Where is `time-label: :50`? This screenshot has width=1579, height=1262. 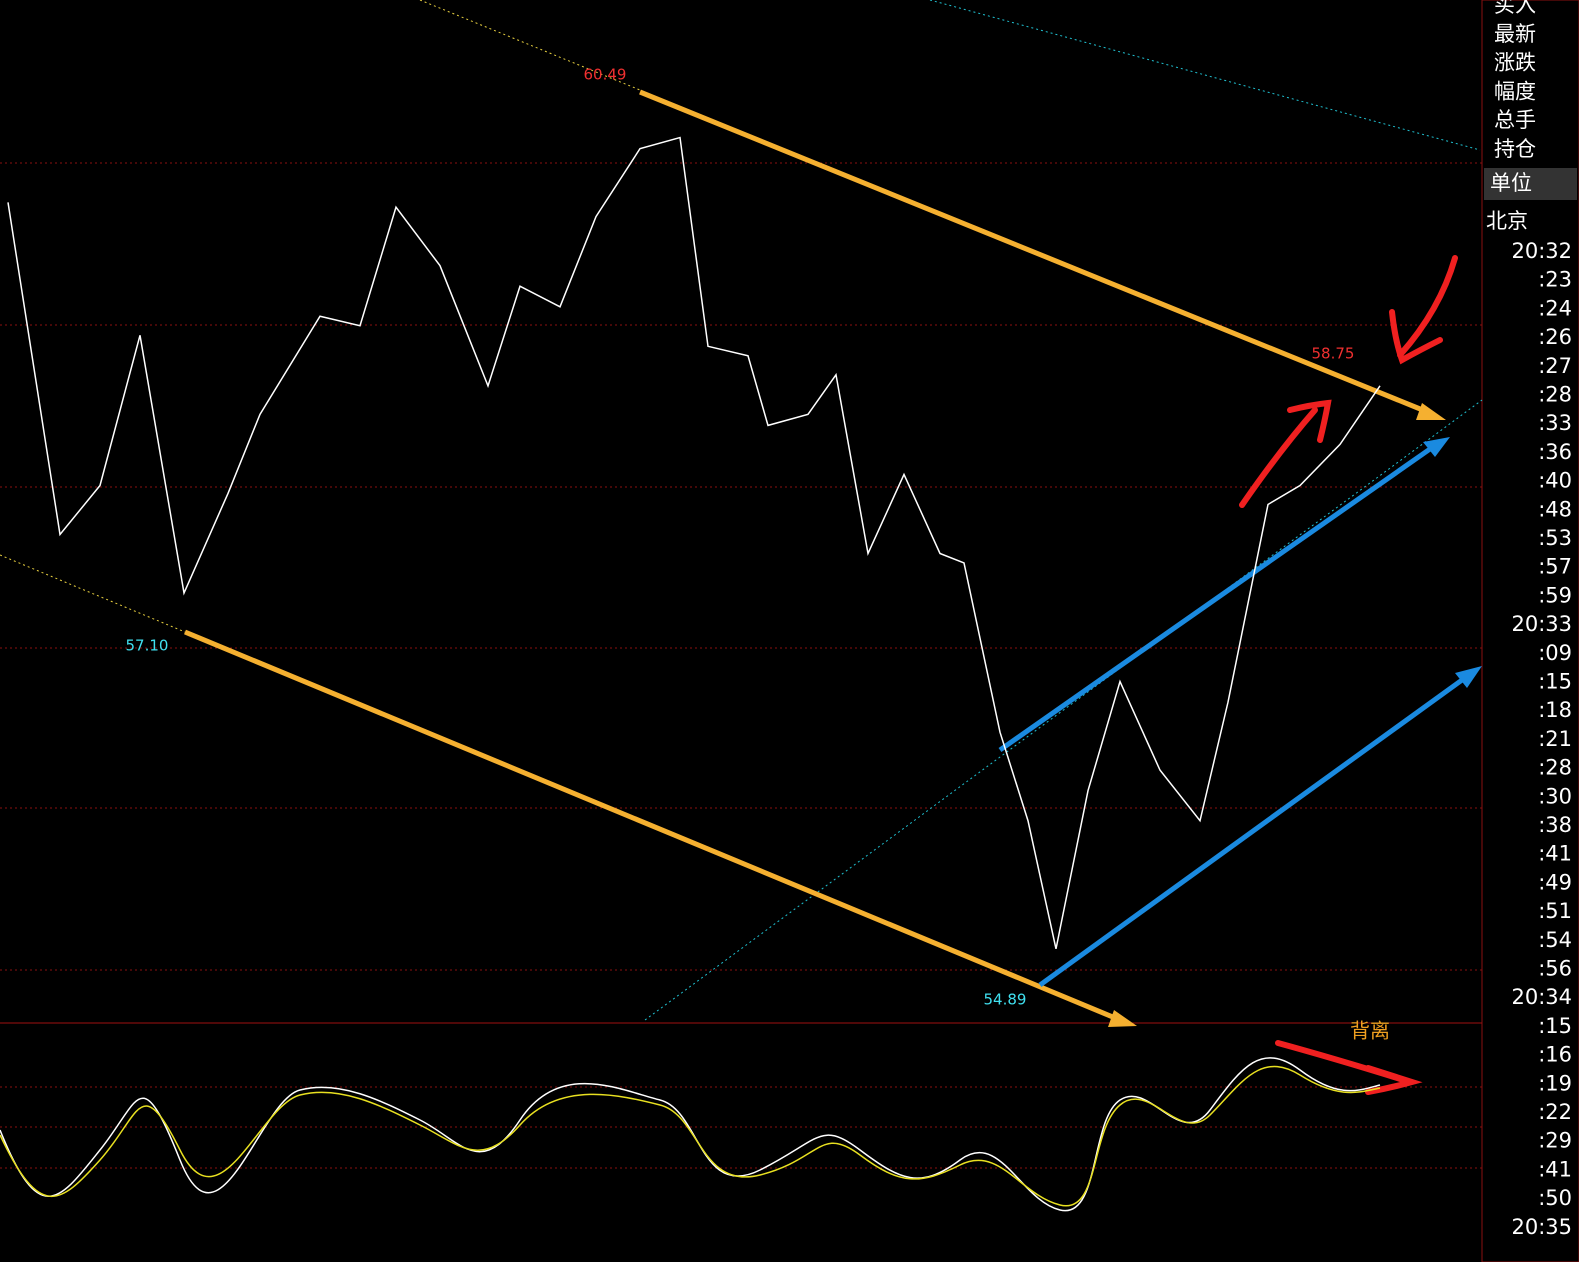
time-label: :50 is located at coordinates (1555, 1198).